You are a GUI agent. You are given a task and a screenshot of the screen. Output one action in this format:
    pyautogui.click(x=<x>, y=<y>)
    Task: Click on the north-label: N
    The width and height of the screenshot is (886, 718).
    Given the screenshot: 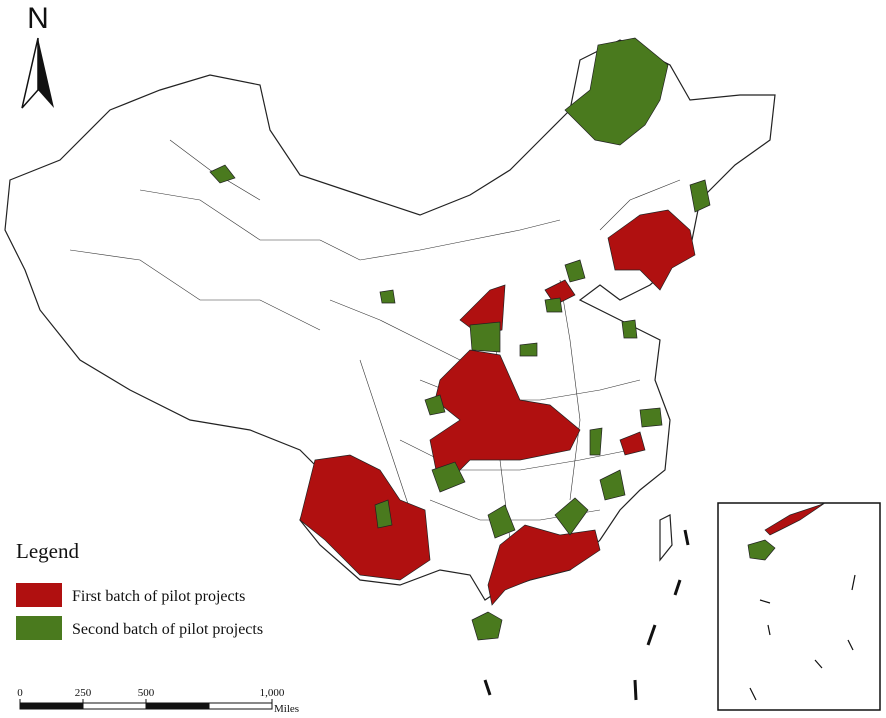 What is the action you would take?
    pyautogui.click(x=38, y=18)
    